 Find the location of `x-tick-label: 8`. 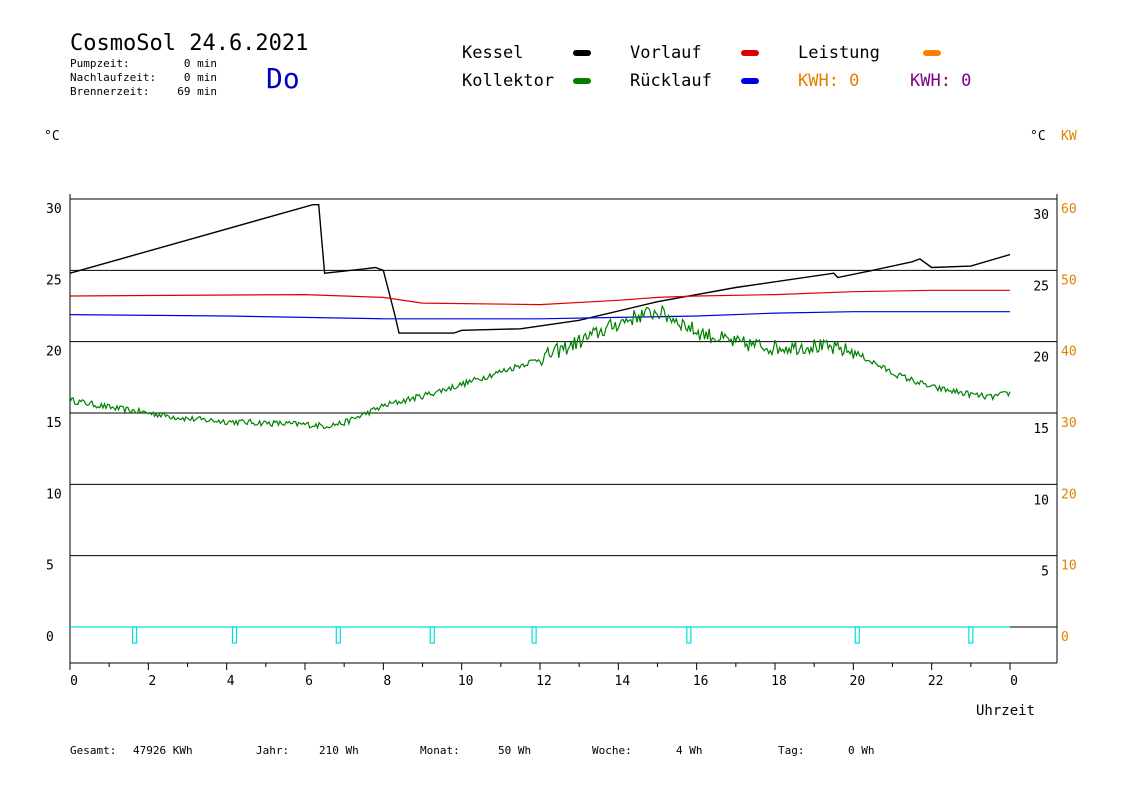

x-tick-label: 8 is located at coordinates (387, 681).